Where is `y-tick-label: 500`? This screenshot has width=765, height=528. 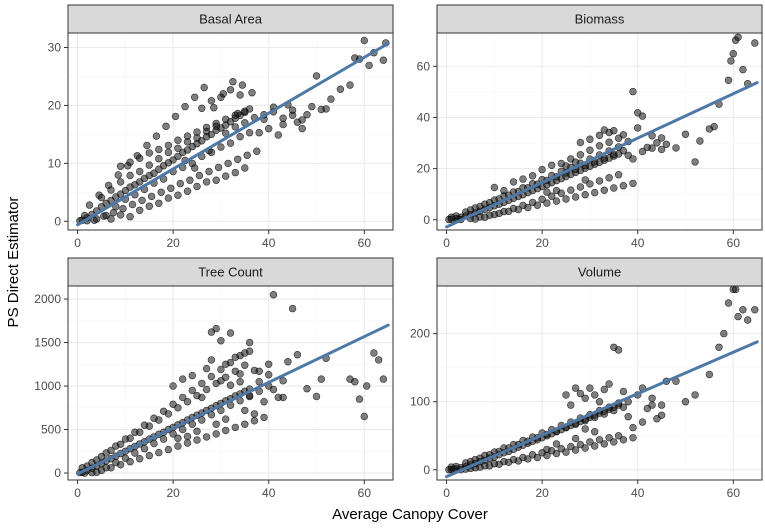 y-tick-label: 500 is located at coordinates (51, 430).